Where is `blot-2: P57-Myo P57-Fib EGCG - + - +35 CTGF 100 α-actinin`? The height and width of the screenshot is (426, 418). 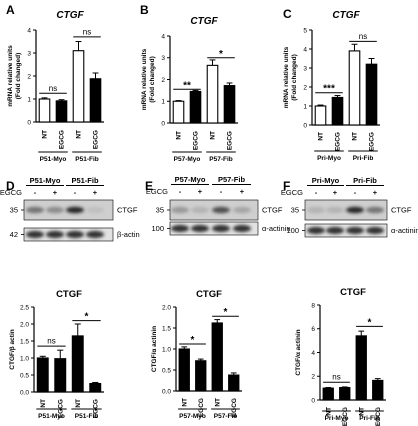 blot-2: P57-Myo P57-Fib EGCG - + - +35 CTGF 100 α-actinin is located at coordinates (218, 205).